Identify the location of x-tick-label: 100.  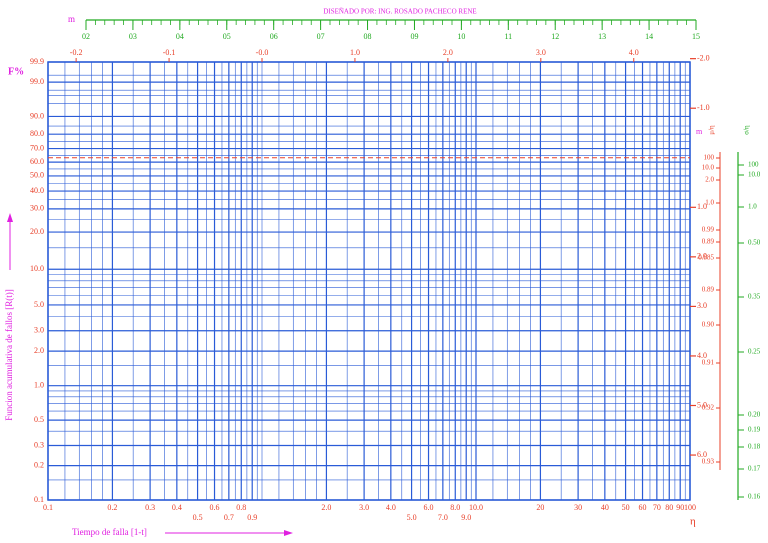
(690, 507).